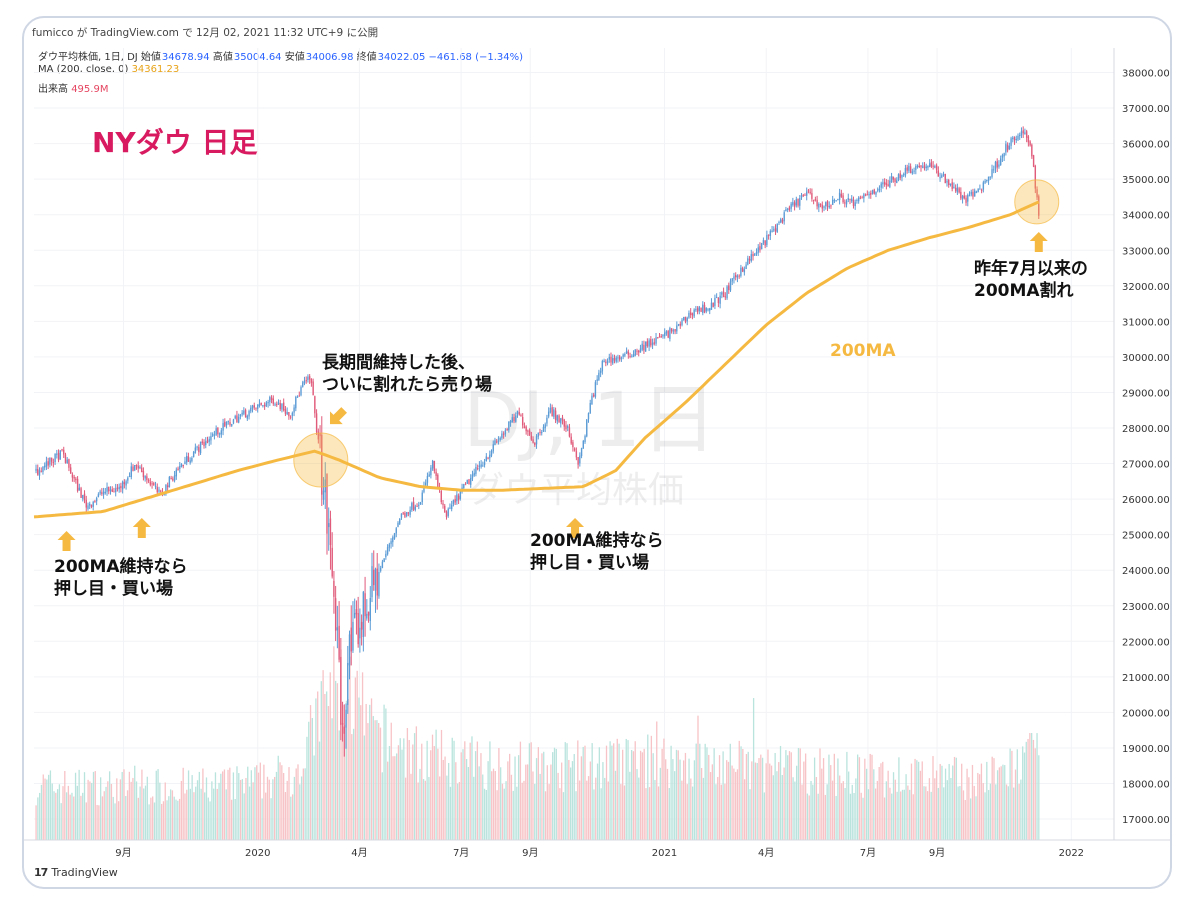 The height and width of the screenshot is (899, 1200). Describe the element at coordinates (868, 853) in the screenshot. I see `x-tick-label: 7月` at that location.